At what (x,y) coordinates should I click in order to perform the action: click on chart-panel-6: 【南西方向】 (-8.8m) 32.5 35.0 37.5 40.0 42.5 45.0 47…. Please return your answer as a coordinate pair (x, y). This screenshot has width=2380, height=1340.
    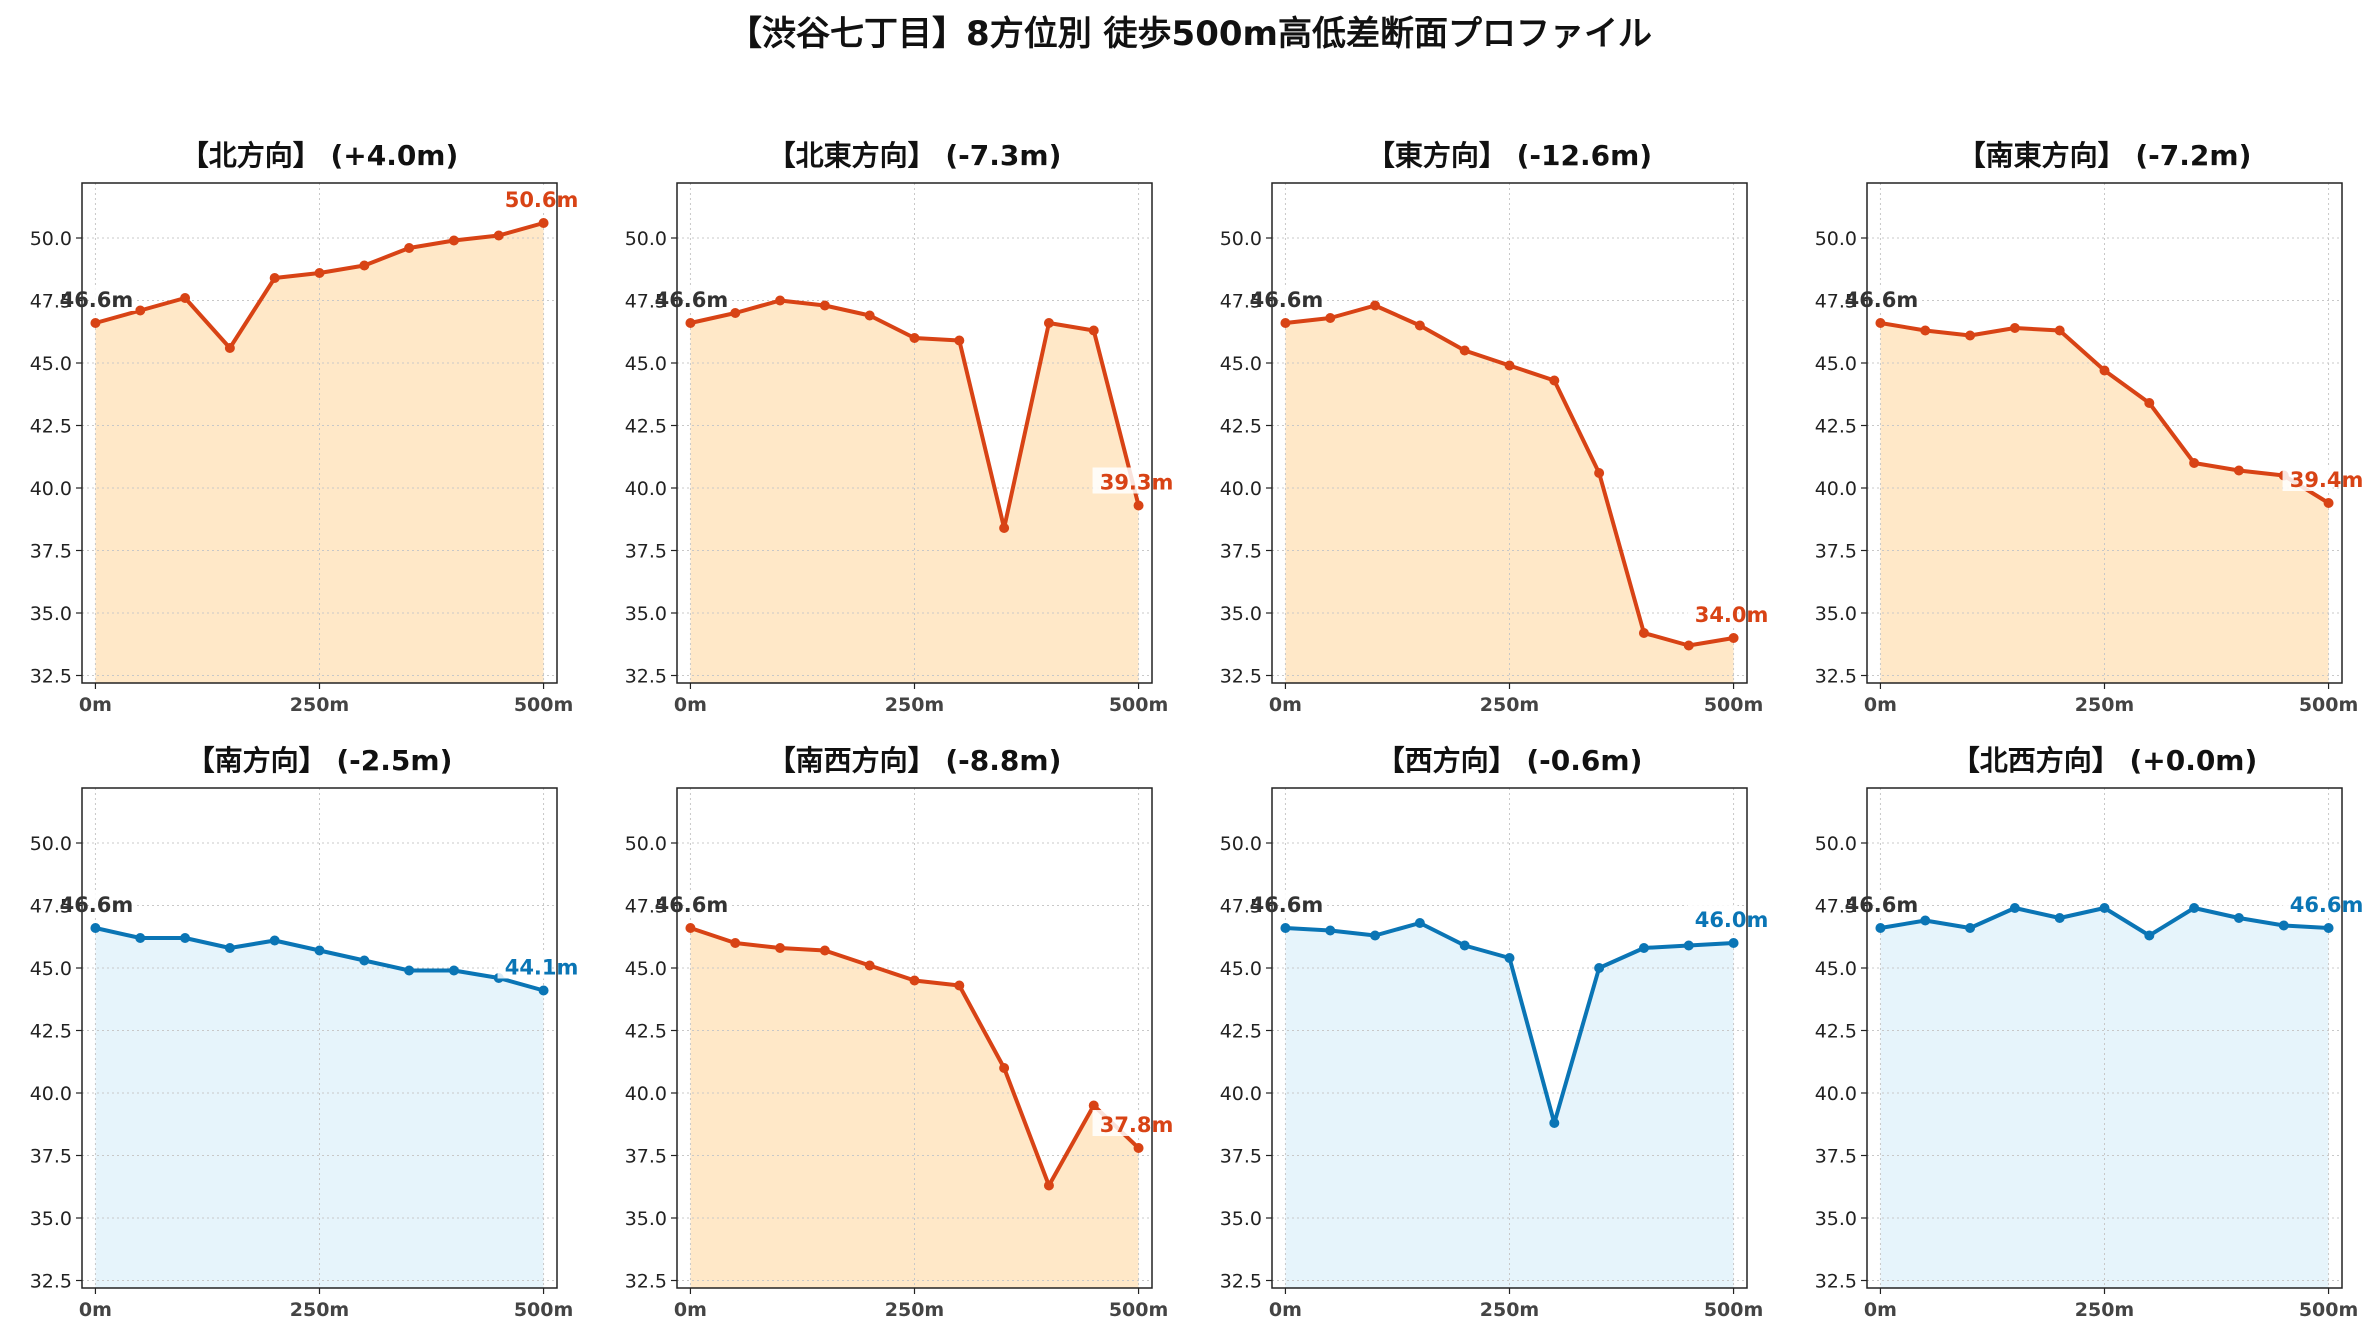
    Looking at the image, I should click on (899, 1032).